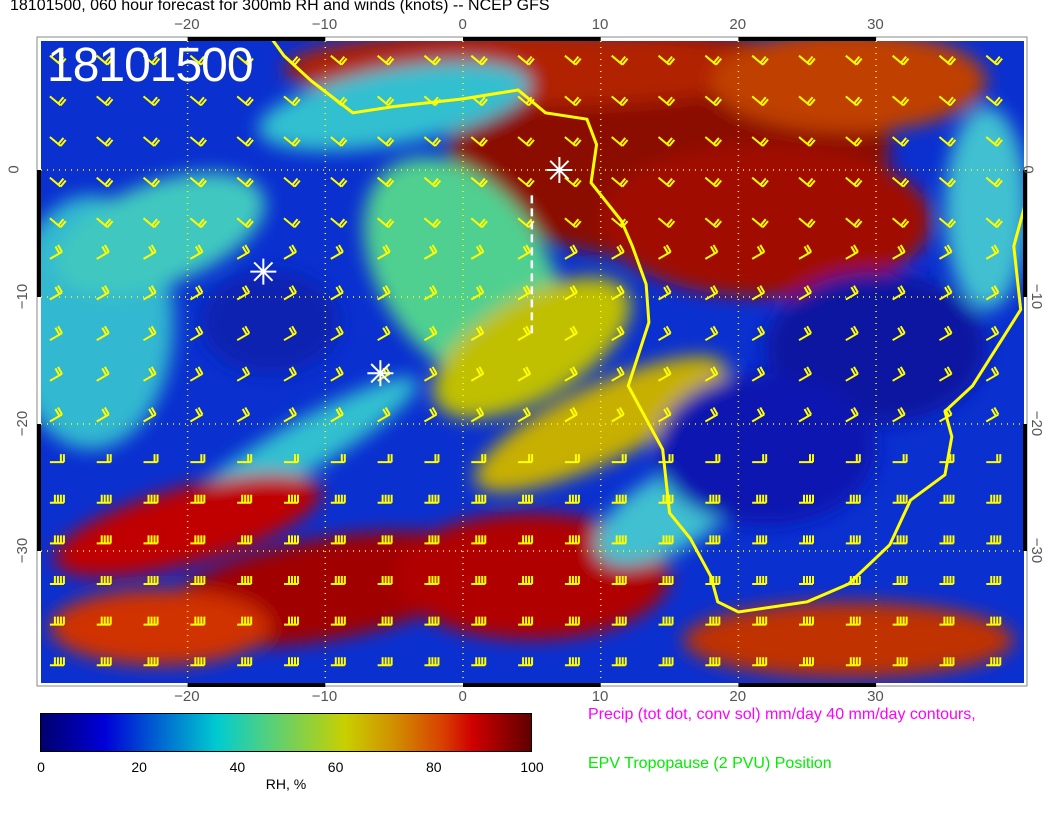 Image resolution: width=1056 pixels, height=816 pixels. I want to click on colorbar-label: RH, %, so click(286, 784).